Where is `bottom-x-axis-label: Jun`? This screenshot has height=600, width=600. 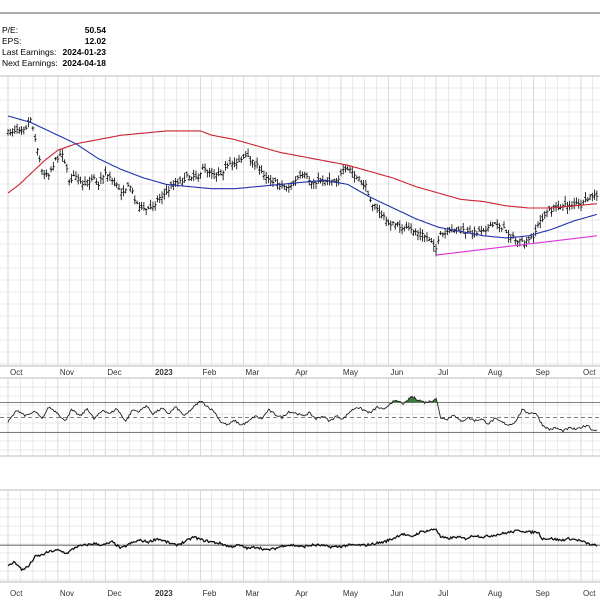
bottom-x-axis-label: Jun is located at coordinates (396, 593).